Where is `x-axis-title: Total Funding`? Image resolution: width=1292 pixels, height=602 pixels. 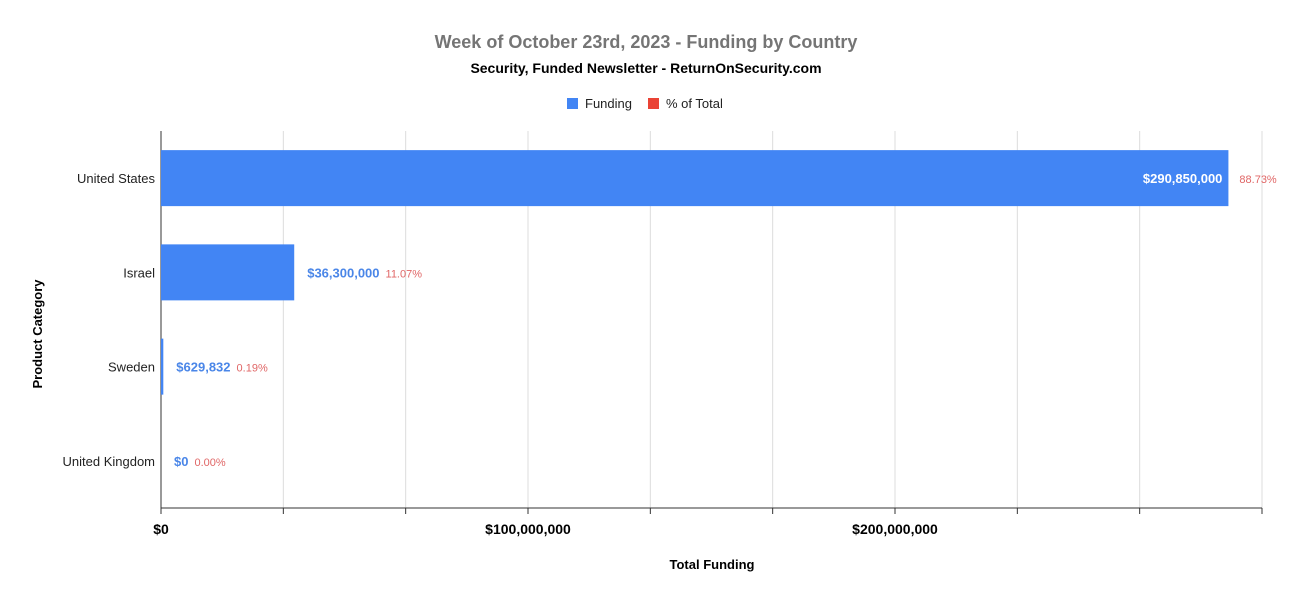 x-axis-title: Total Funding is located at coordinates (712, 564).